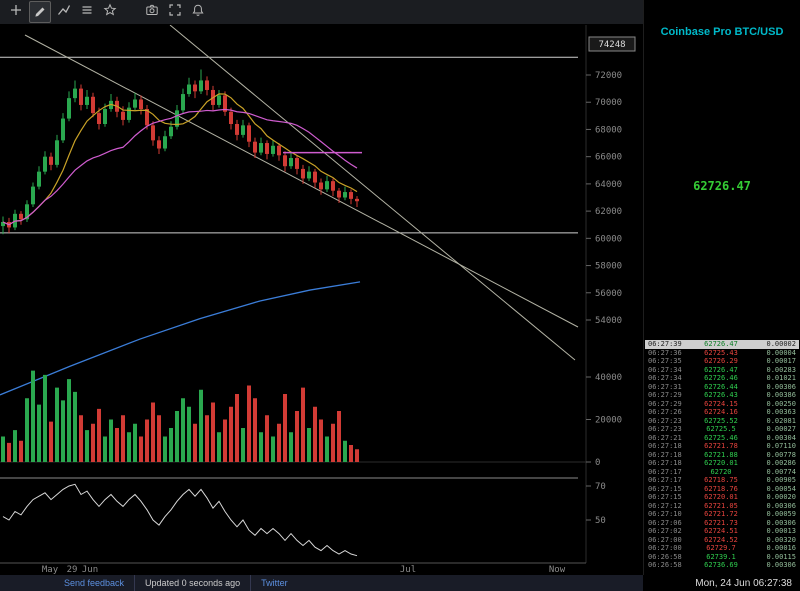 The image size is (800, 591). Describe the element at coordinates (722, 540) in the screenshot. I see `trade-row: 06:27:00 62724.52 0.00320` at that location.